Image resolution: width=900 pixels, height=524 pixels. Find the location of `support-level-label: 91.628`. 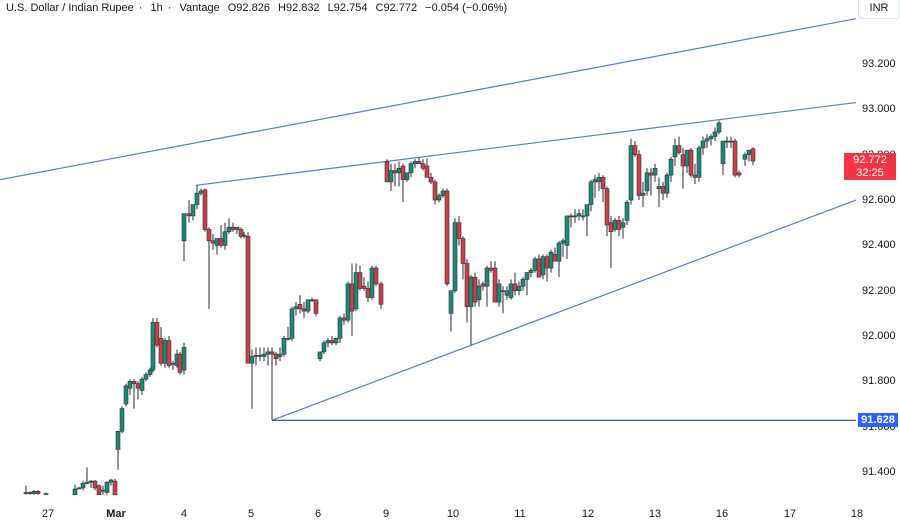

support-level-label: 91.628 is located at coordinates (878, 420).